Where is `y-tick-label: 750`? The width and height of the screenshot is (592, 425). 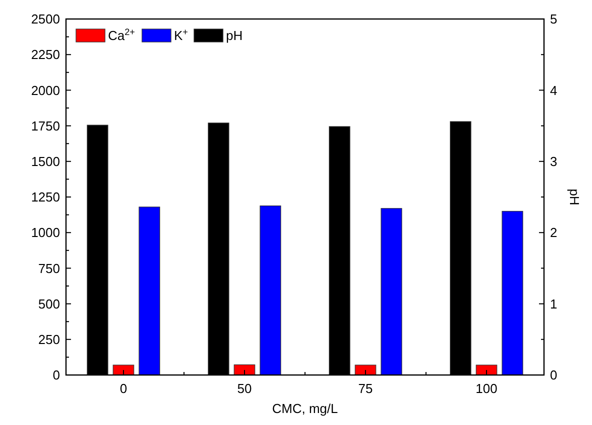 y-tick-label: 750 is located at coordinates (49, 268).